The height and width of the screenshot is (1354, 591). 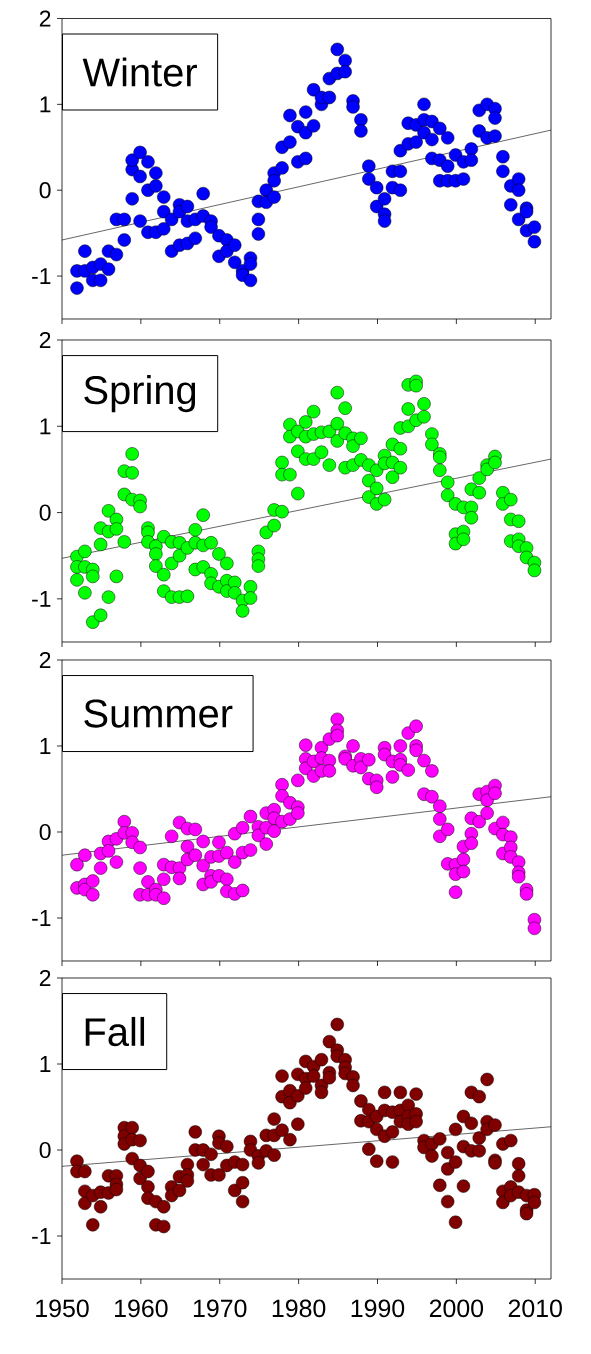 I want to click on x-tick-label: 1990, so click(x=378, y=1308).